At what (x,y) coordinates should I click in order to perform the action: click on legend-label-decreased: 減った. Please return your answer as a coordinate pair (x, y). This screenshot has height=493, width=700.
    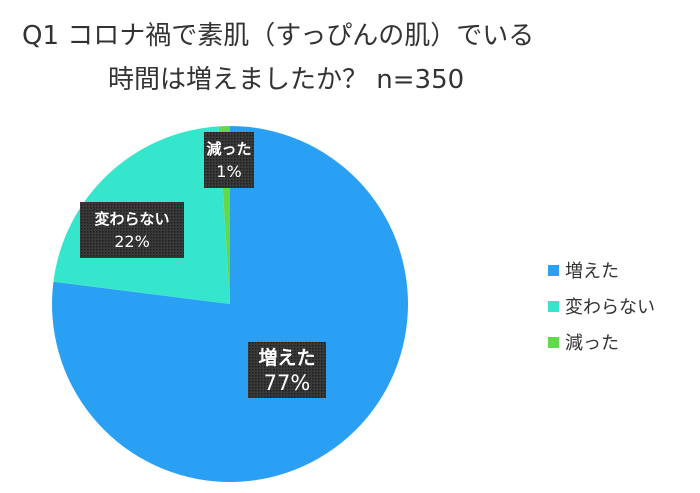
    Looking at the image, I should click on (592, 343).